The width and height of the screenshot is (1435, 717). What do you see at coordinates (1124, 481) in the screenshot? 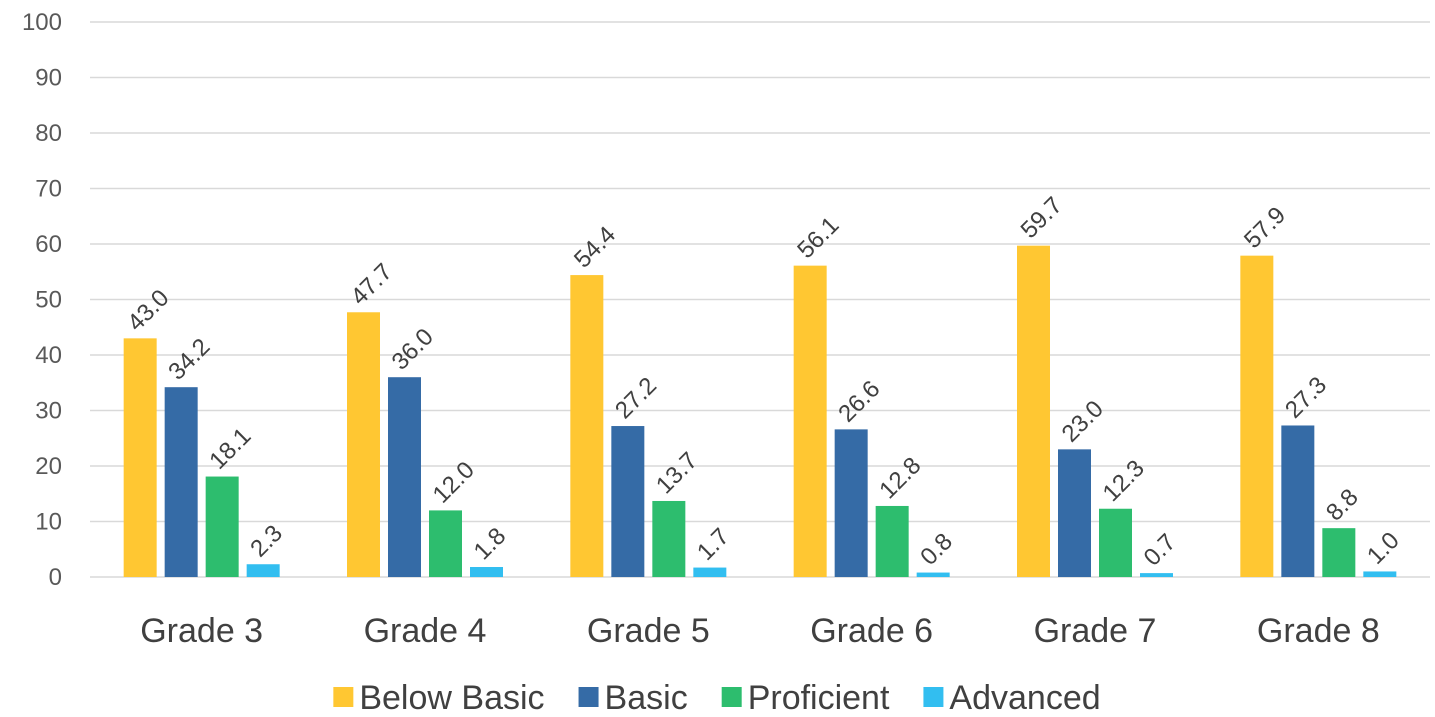
I see `data-label: 12.3` at bounding box center [1124, 481].